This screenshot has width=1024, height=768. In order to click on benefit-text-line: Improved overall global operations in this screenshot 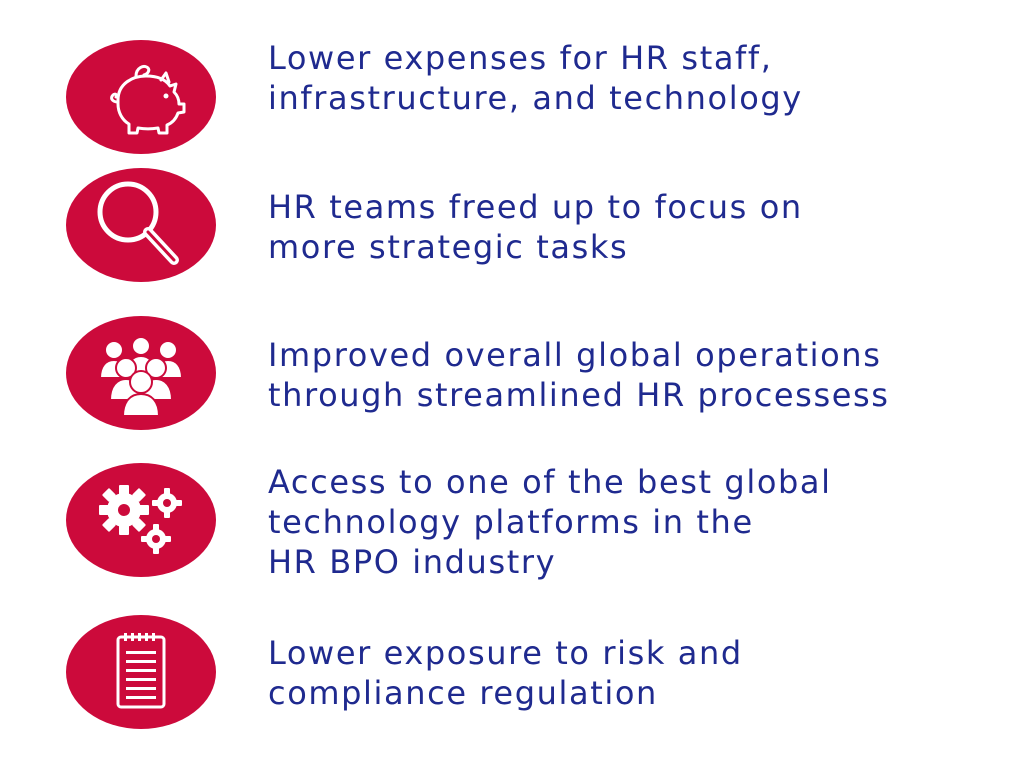, I will do `click(575, 355)`.